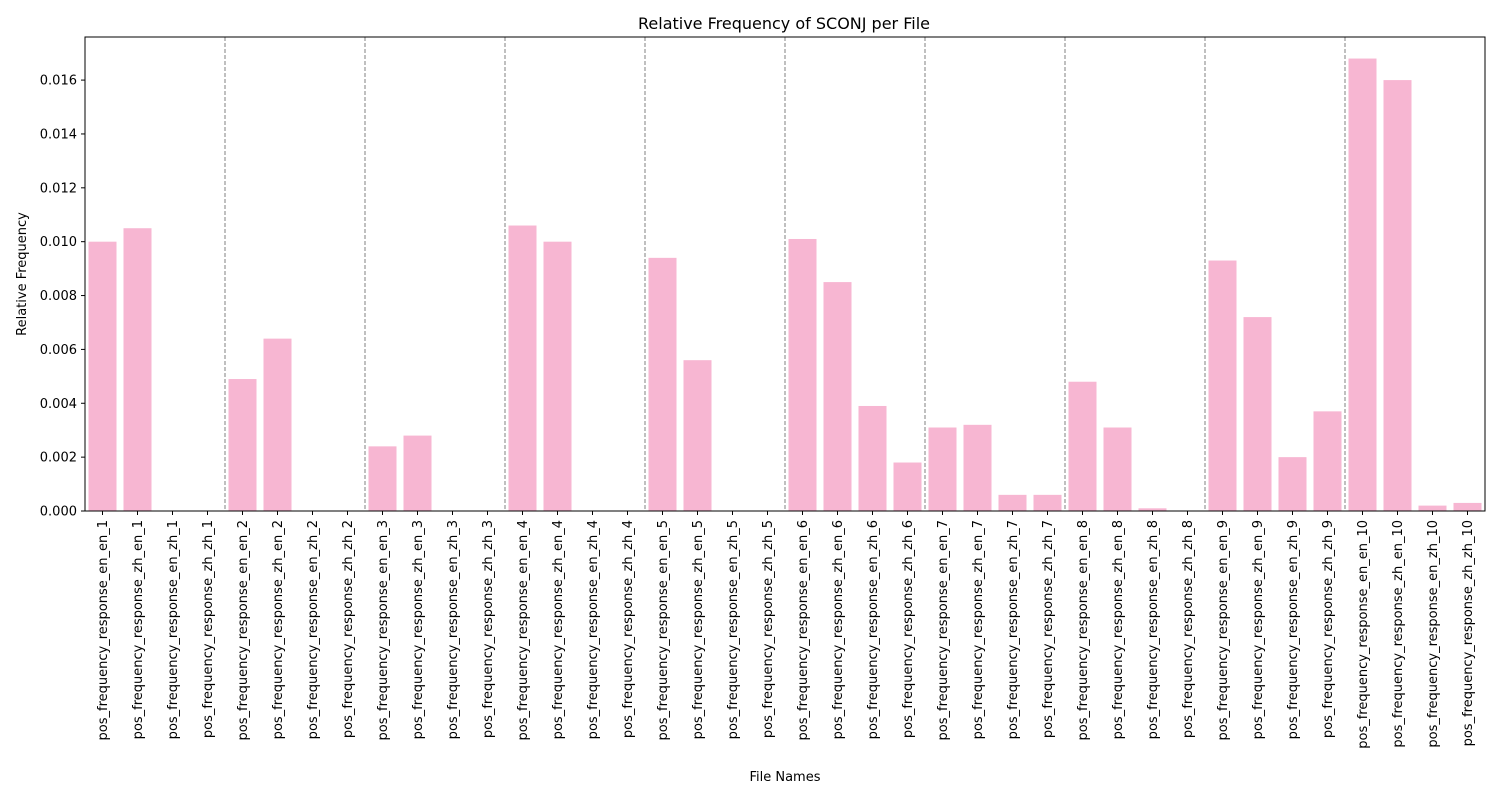 Image resolution: width=1500 pixels, height=800 pixels. What do you see at coordinates (1433, 634) in the screenshot?
I see `x-tick-label: pos_frequency_response_en_zh_10` at bounding box center [1433, 634].